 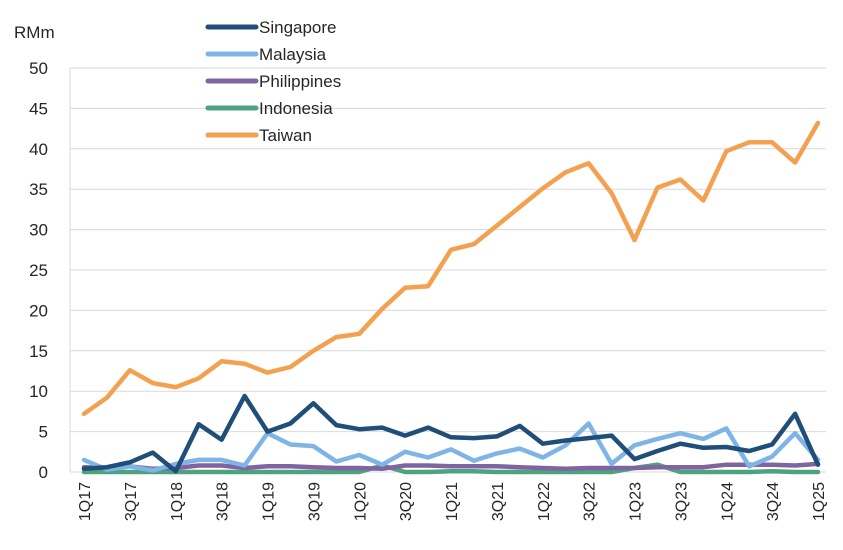 What do you see at coordinates (819, 501) in the screenshot?
I see `x-tick-label: 1Q25` at bounding box center [819, 501].